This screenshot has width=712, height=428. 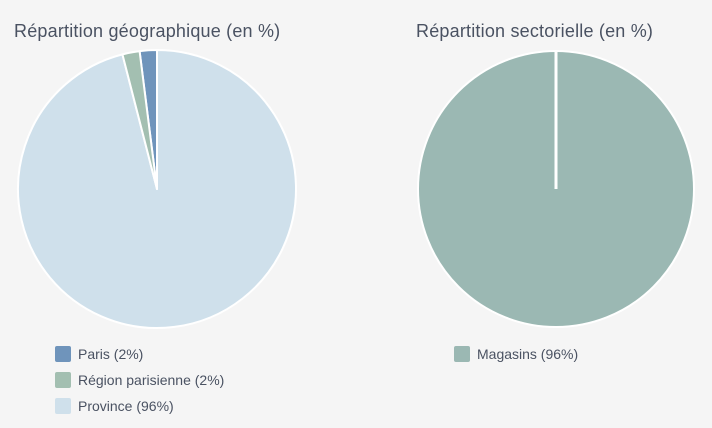 I want to click on legend-item-magasins: Magasins (96%), so click(x=516, y=354).